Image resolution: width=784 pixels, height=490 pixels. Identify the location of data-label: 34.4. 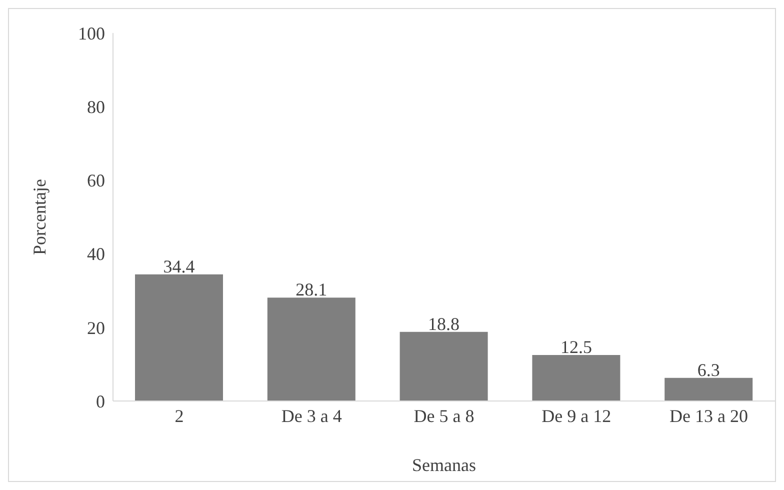
(179, 266).